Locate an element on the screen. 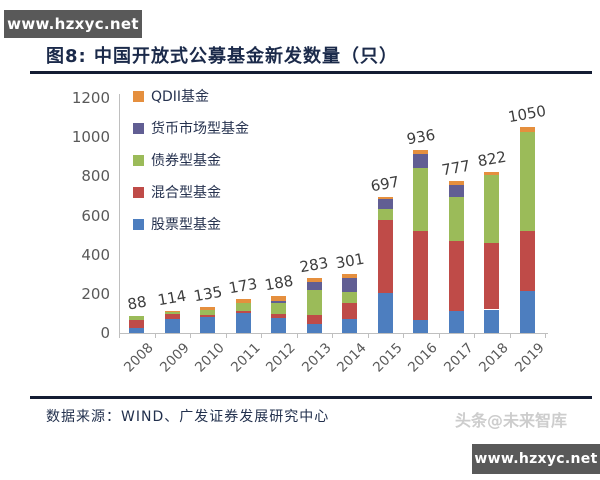  bar-segment-2014-货币市场型基金 is located at coordinates (350, 285).